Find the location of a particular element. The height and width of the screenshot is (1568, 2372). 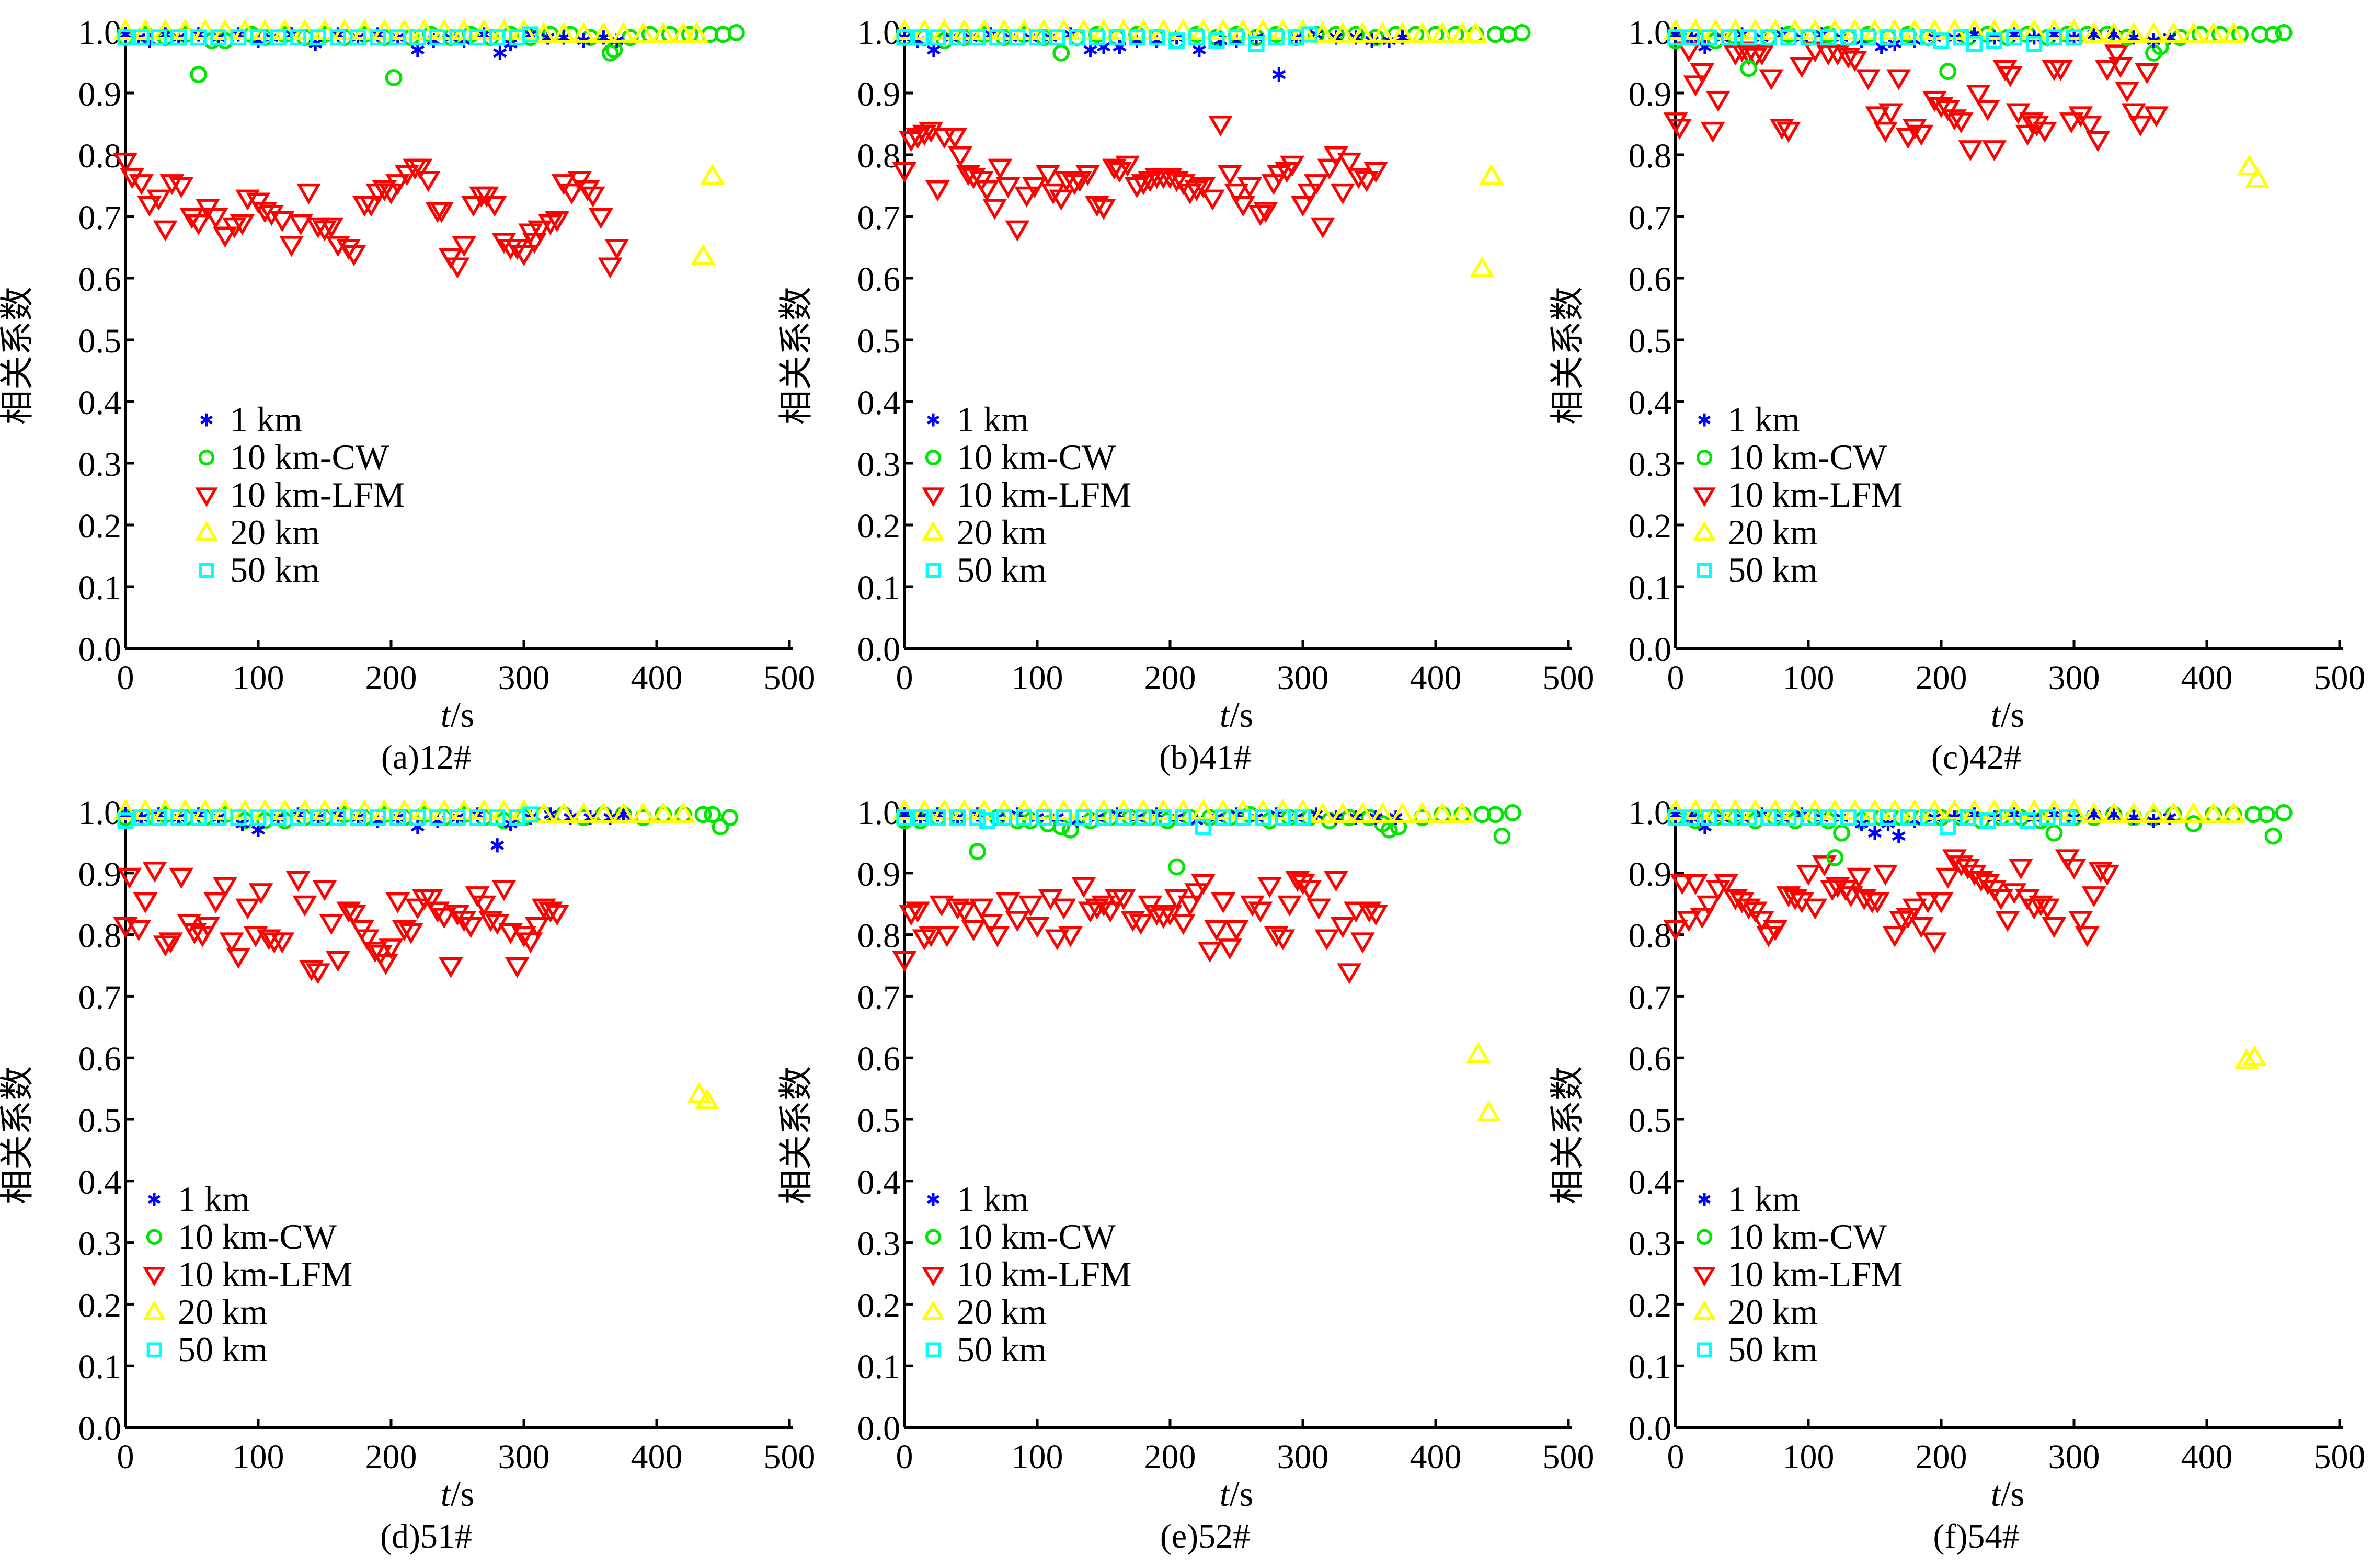

y-tick-label: 0.1 is located at coordinates (100, 1367).